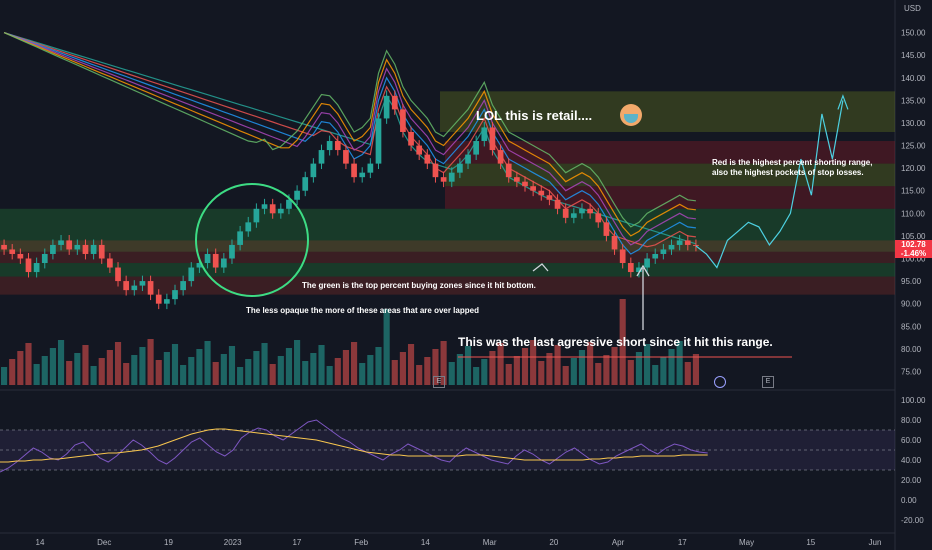 Image resolution: width=932 pixels, height=550 pixels. Describe the element at coordinates (720, 382) in the screenshot. I see `dividend-flash-icon` at that location.